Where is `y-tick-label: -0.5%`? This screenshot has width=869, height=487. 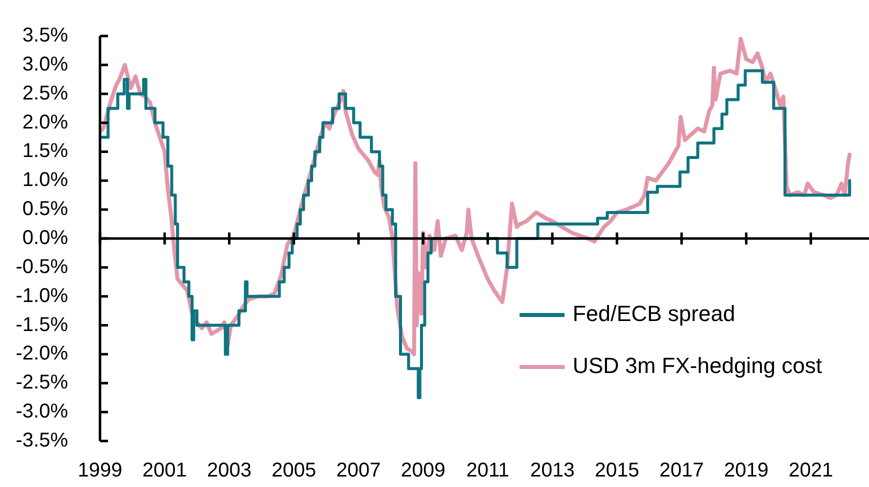
y-tick-label: -0.5% is located at coordinates (42, 267).